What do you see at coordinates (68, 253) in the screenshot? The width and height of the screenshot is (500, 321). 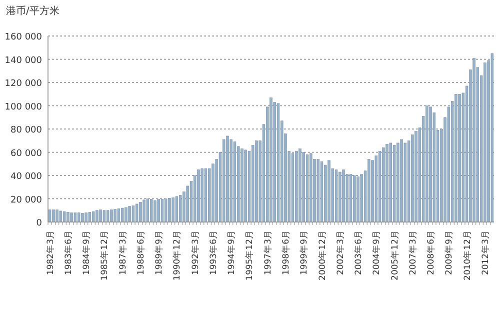 I see `x-tick-label: 1983年6月` at bounding box center [68, 253].